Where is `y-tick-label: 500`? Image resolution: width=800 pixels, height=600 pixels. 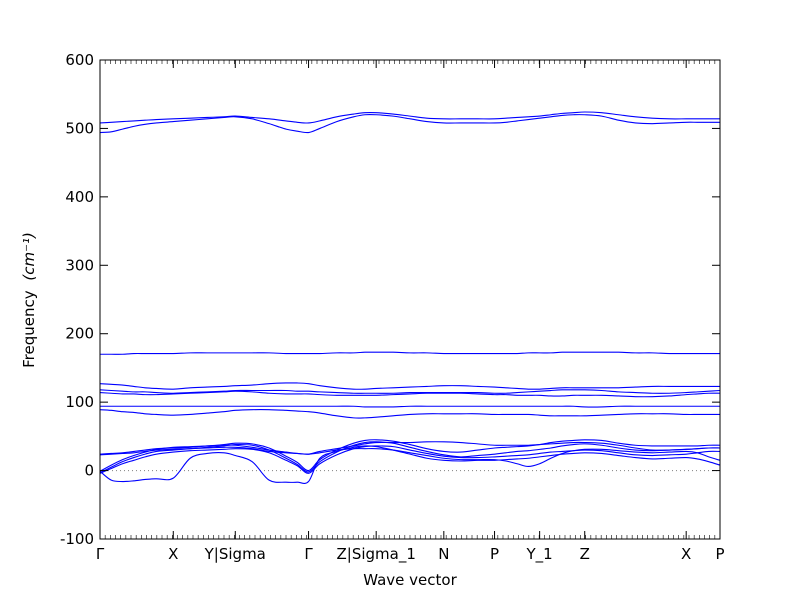
y-tick-label: 500 is located at coordinates (79, 128).